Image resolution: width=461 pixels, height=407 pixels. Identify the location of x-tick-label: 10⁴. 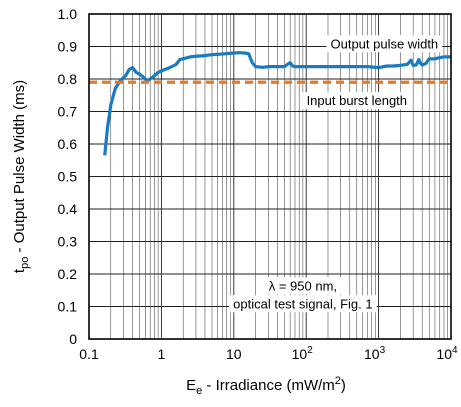
(447, 353).